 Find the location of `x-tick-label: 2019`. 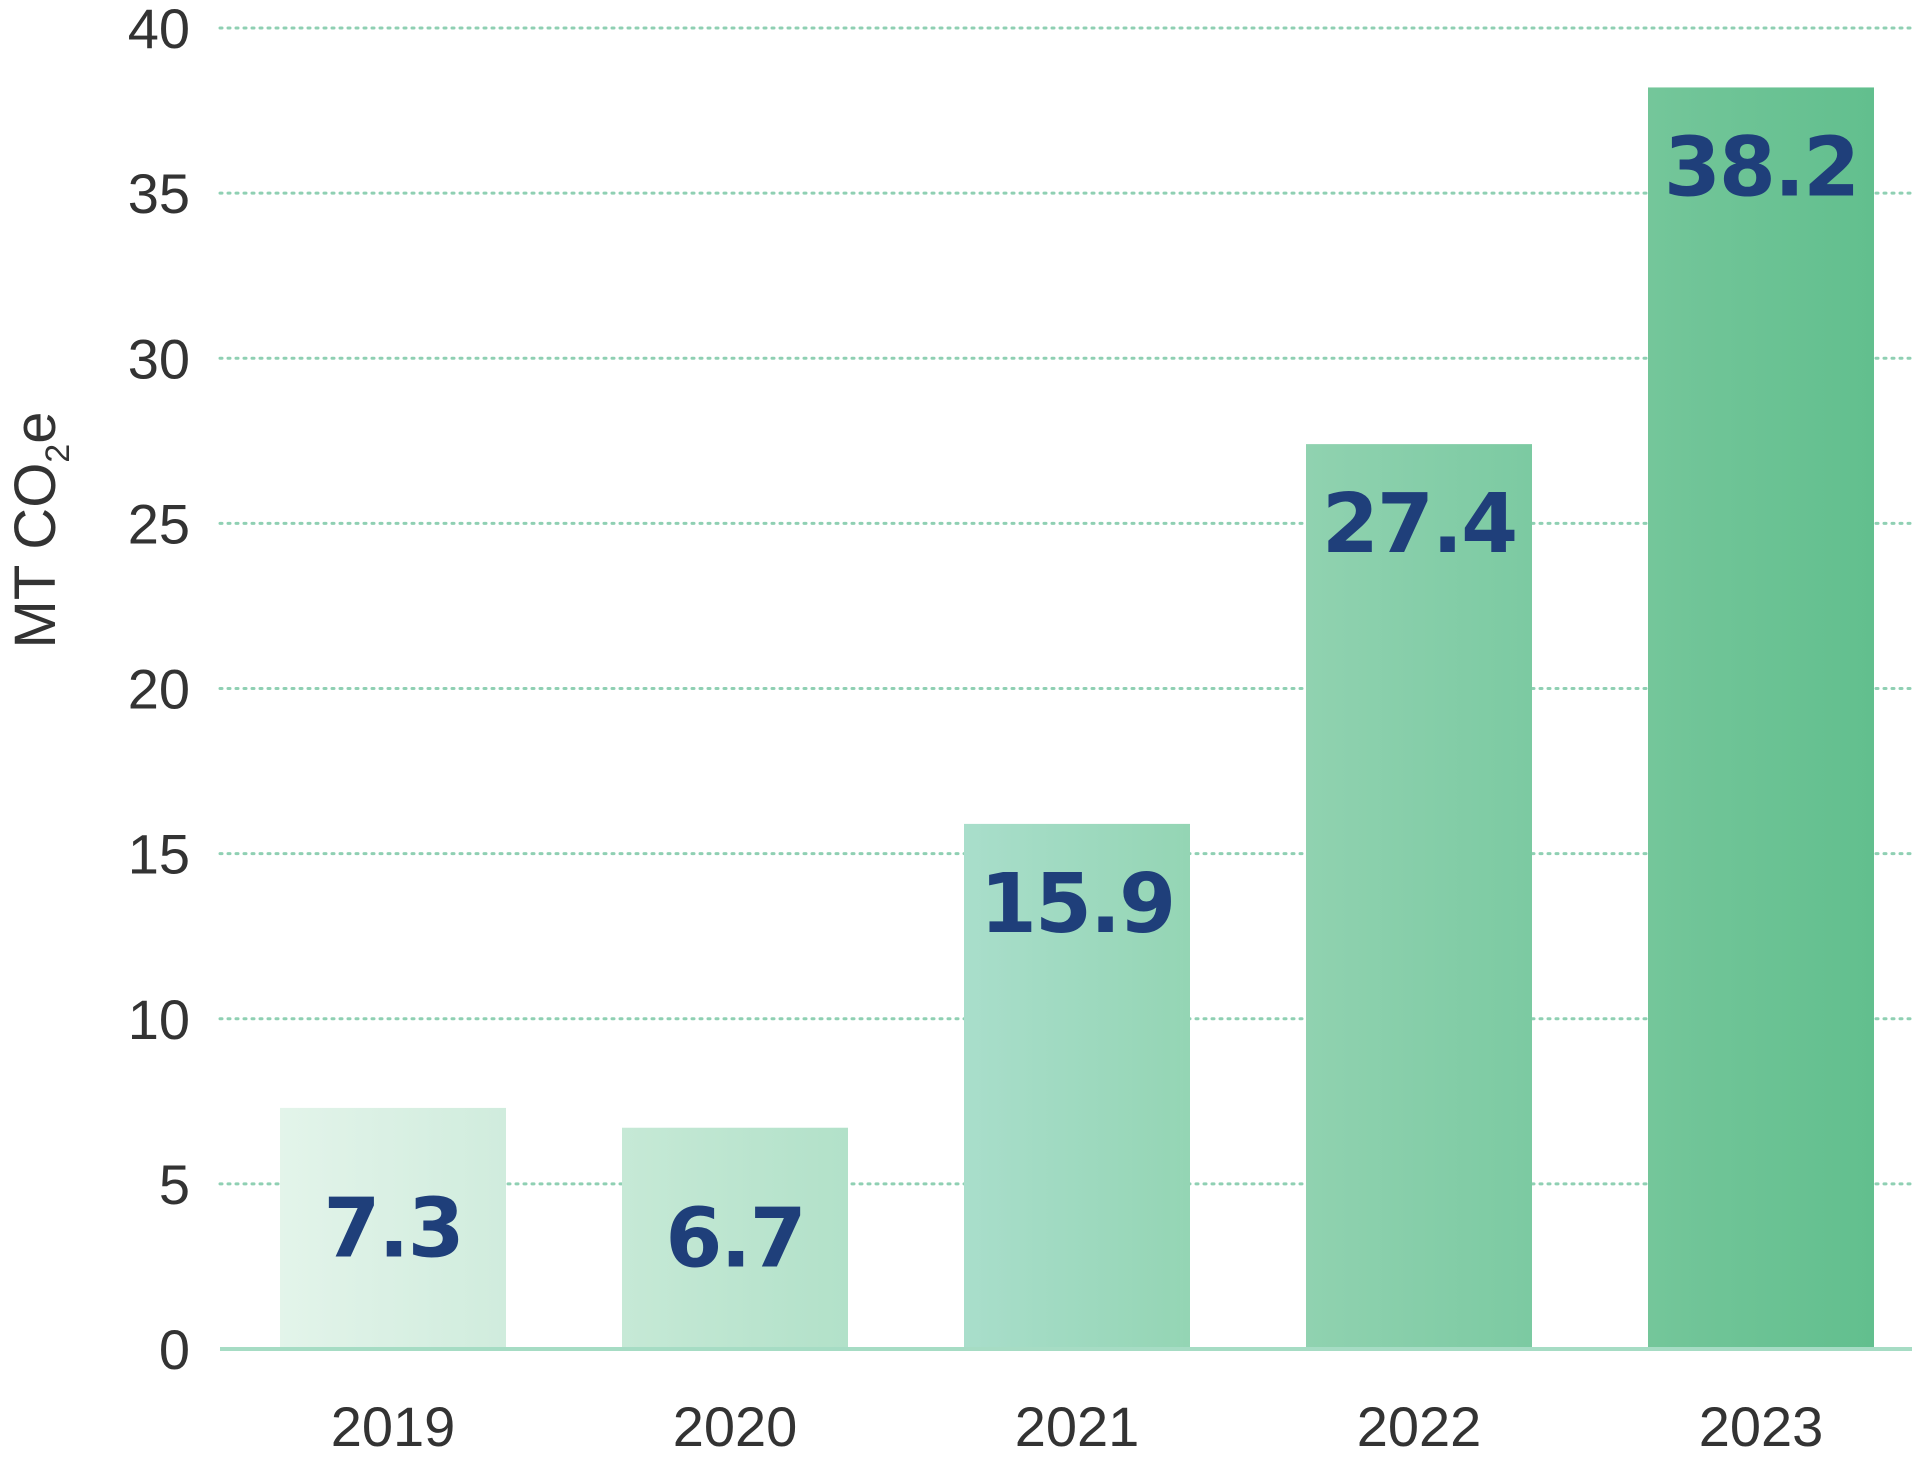

x-tick-label: 2019 is located at coordinates (393, 1426).